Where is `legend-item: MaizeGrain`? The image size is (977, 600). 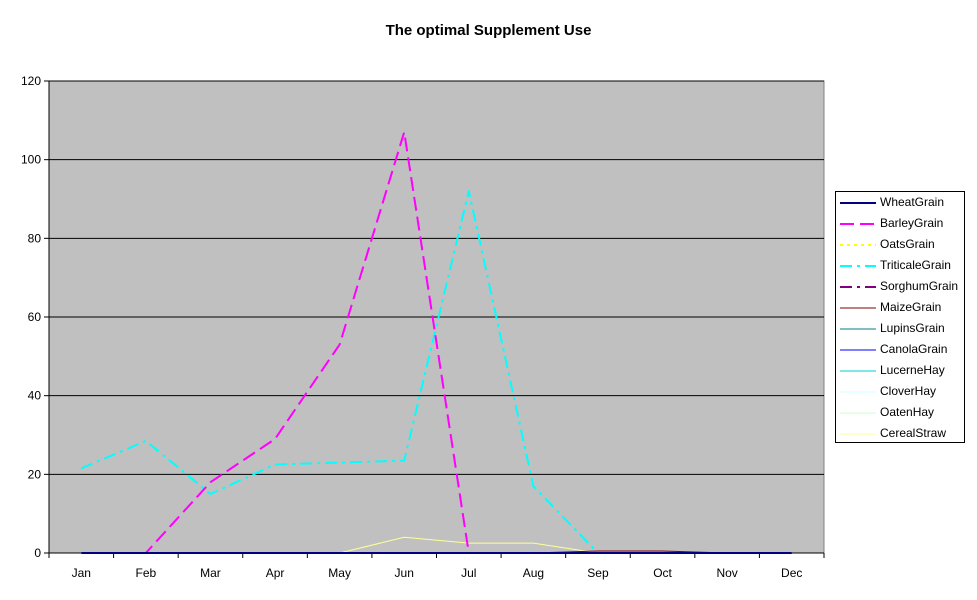 legend-item: MaizeGrain is located at coordinates (900, 307).